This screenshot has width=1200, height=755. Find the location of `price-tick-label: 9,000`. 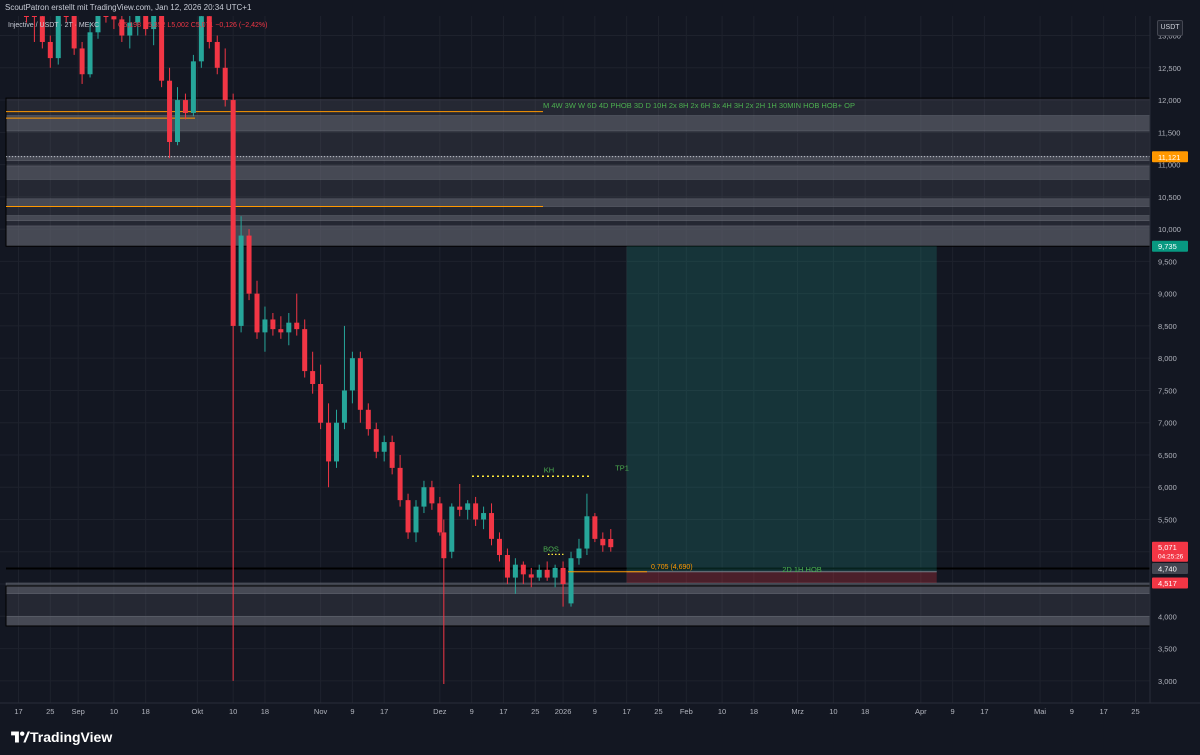

price-tick-label: 9,000 is located at coordinates (1167, 294).